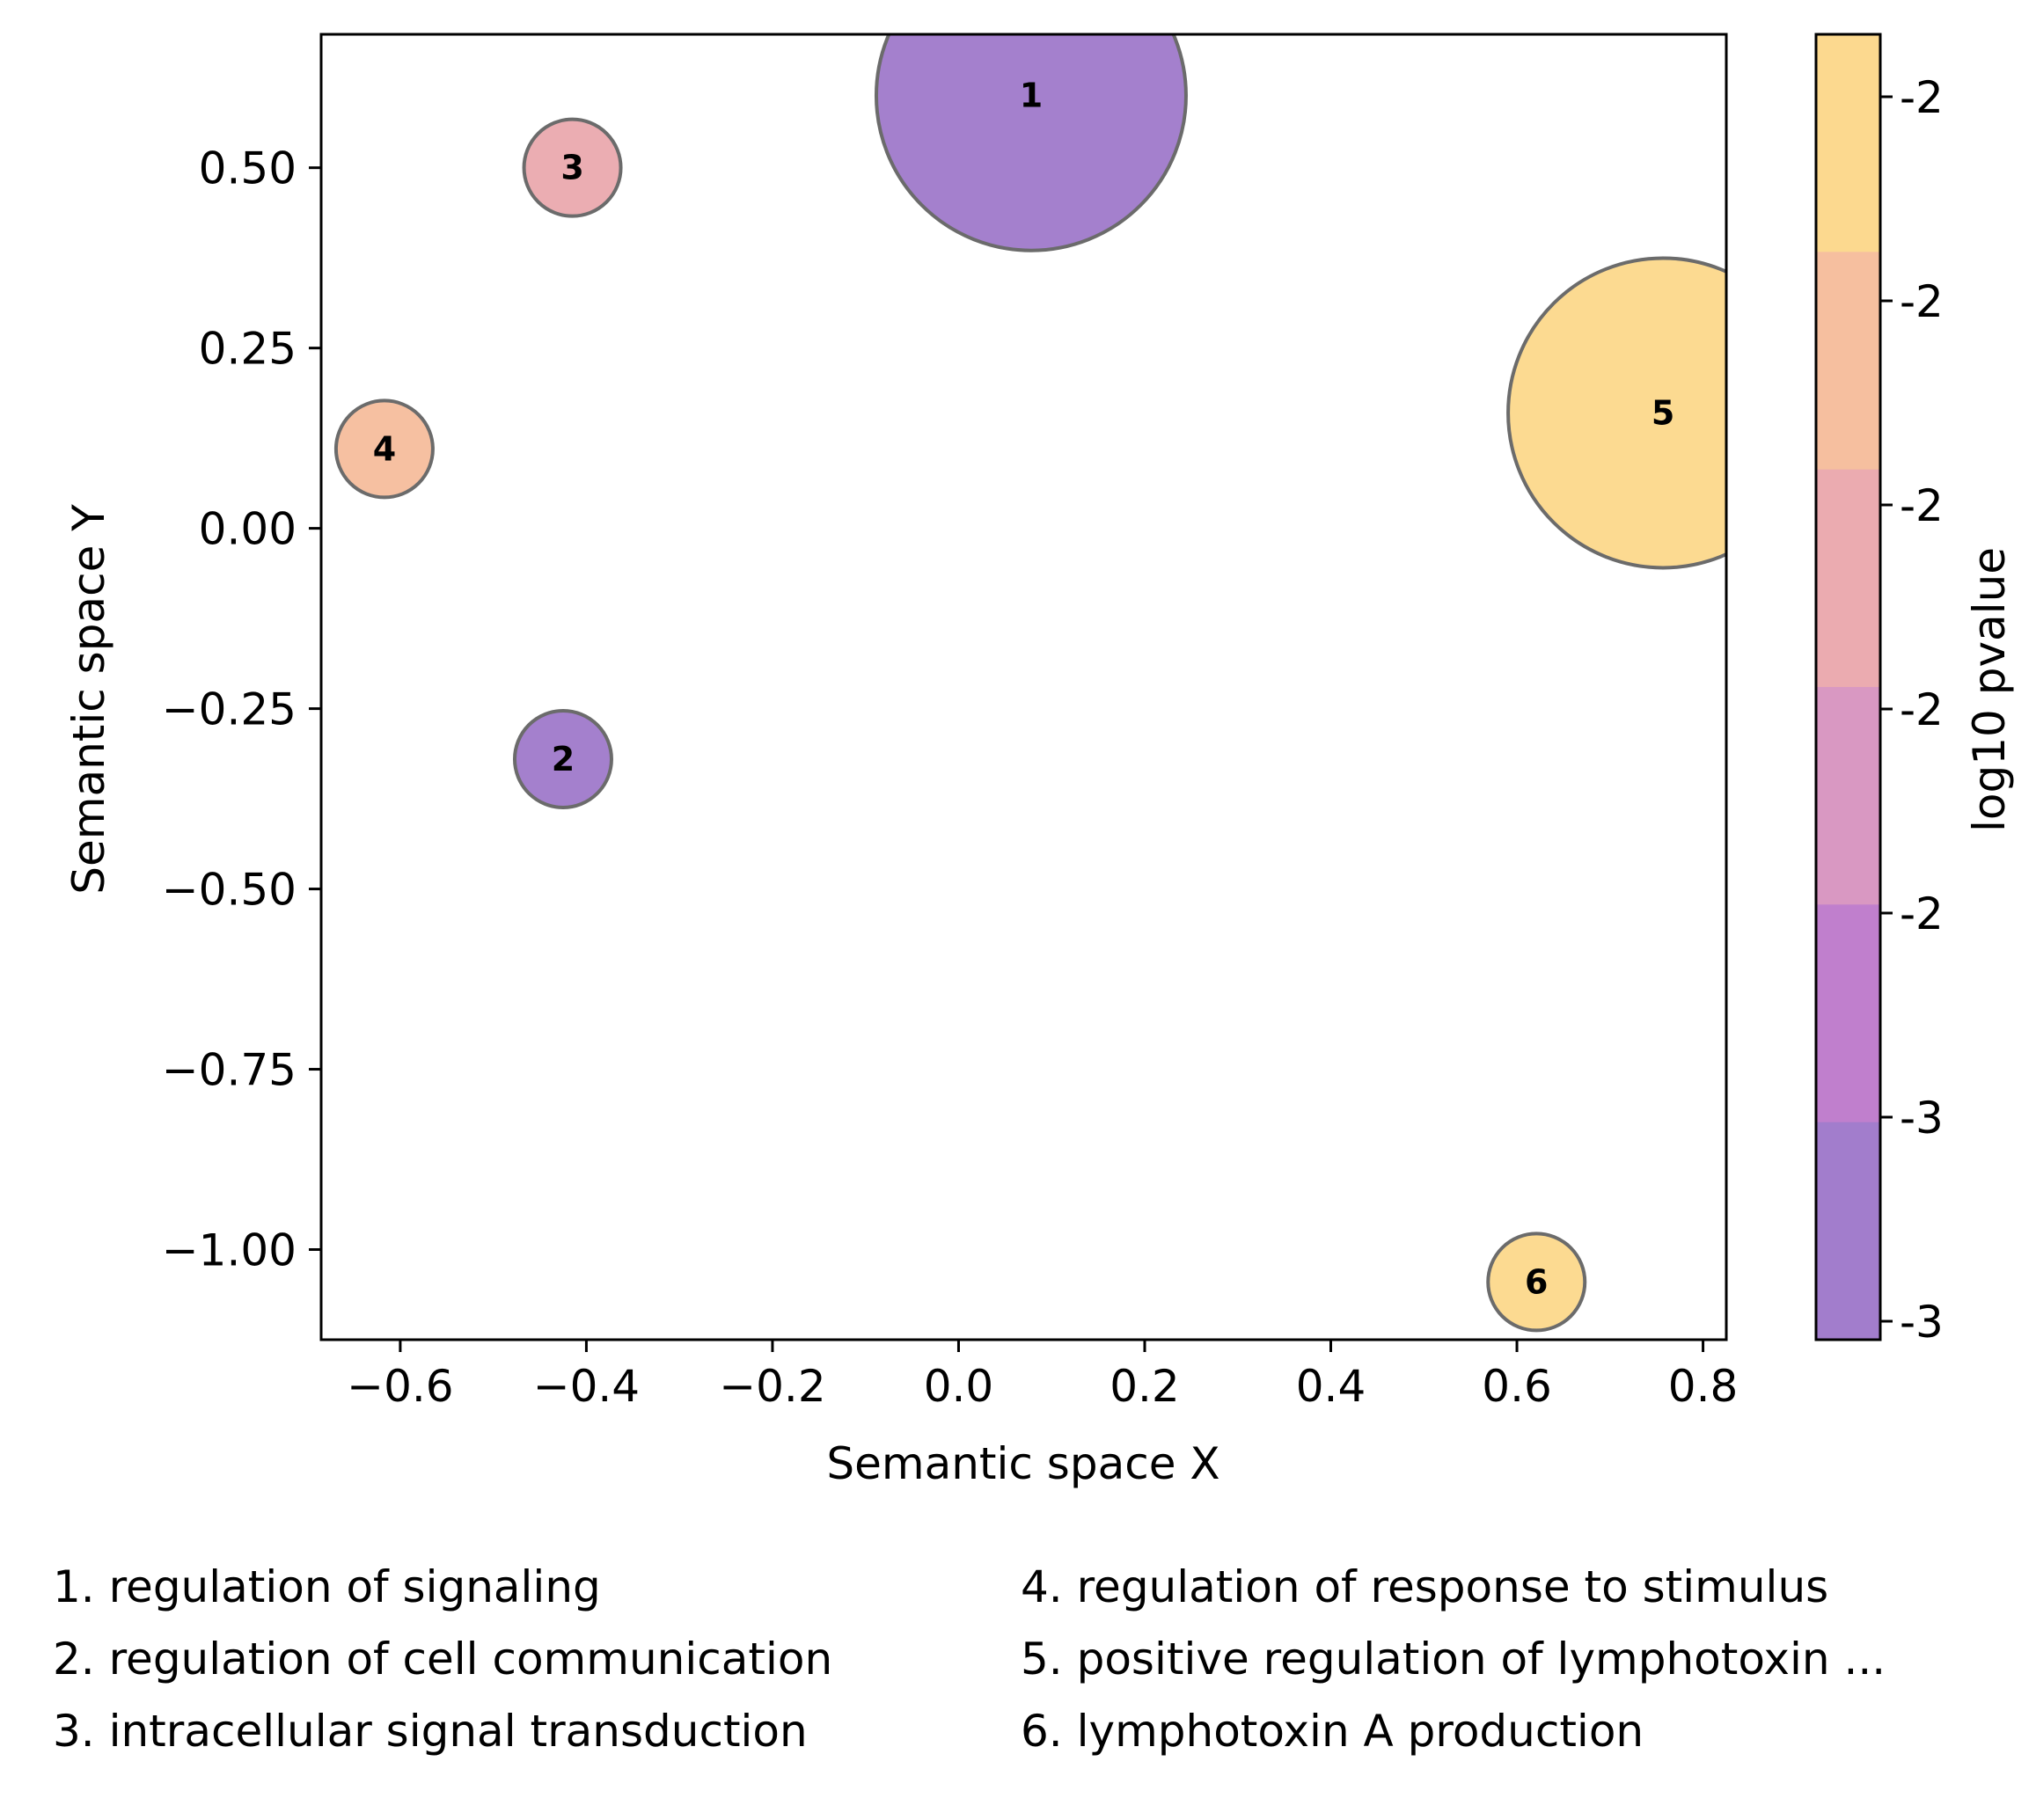 The height and width of the screenshot is (1820, 2036). I want to click on legend-item-1: 1. regulation of signaling, so click(327, 1586).